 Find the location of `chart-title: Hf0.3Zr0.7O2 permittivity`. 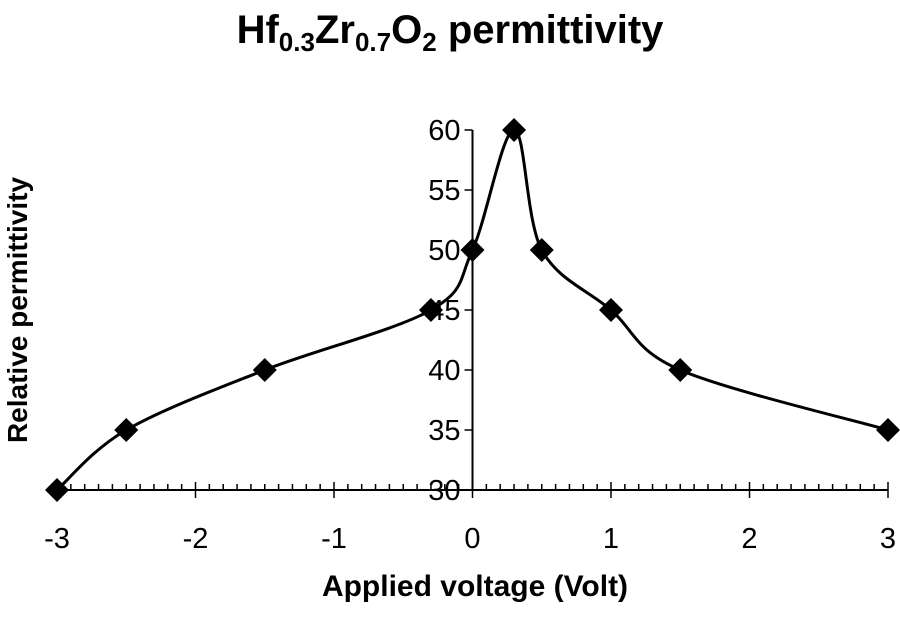

chart-title: Hf0.3Zr0.7O2 permittivity is located at coordinates (450, 32).